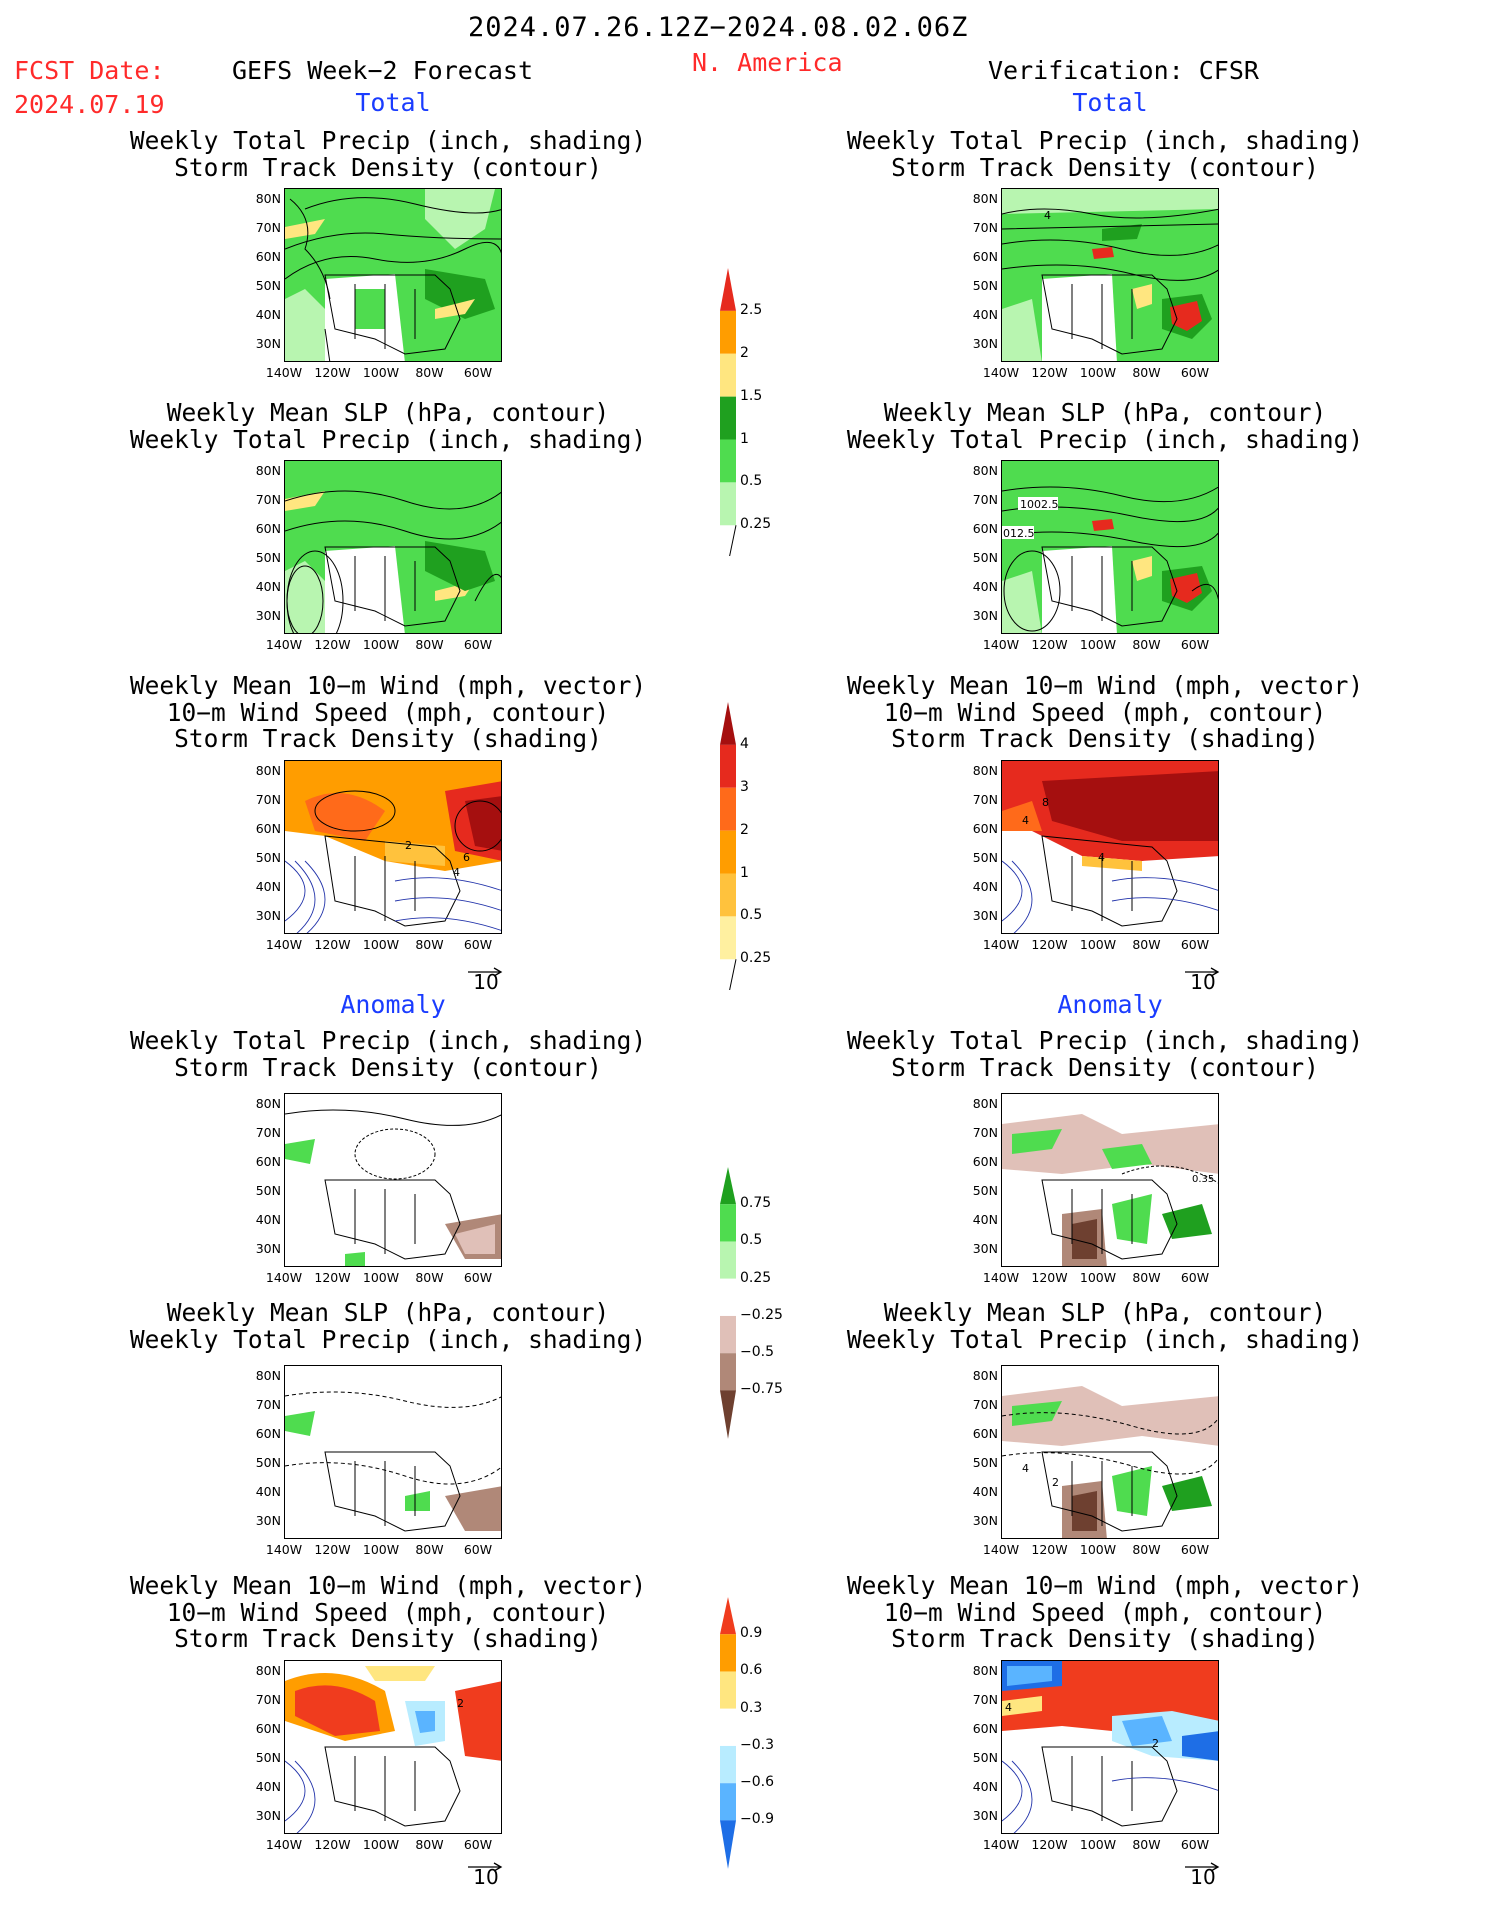 Image resolution: width=1487 pixels, height=1925 pixels. What do you see at coordinates (1203, 1179) in the screenshot?
I see `contour-label: 0.35` at bounding box center [1203, 1179].